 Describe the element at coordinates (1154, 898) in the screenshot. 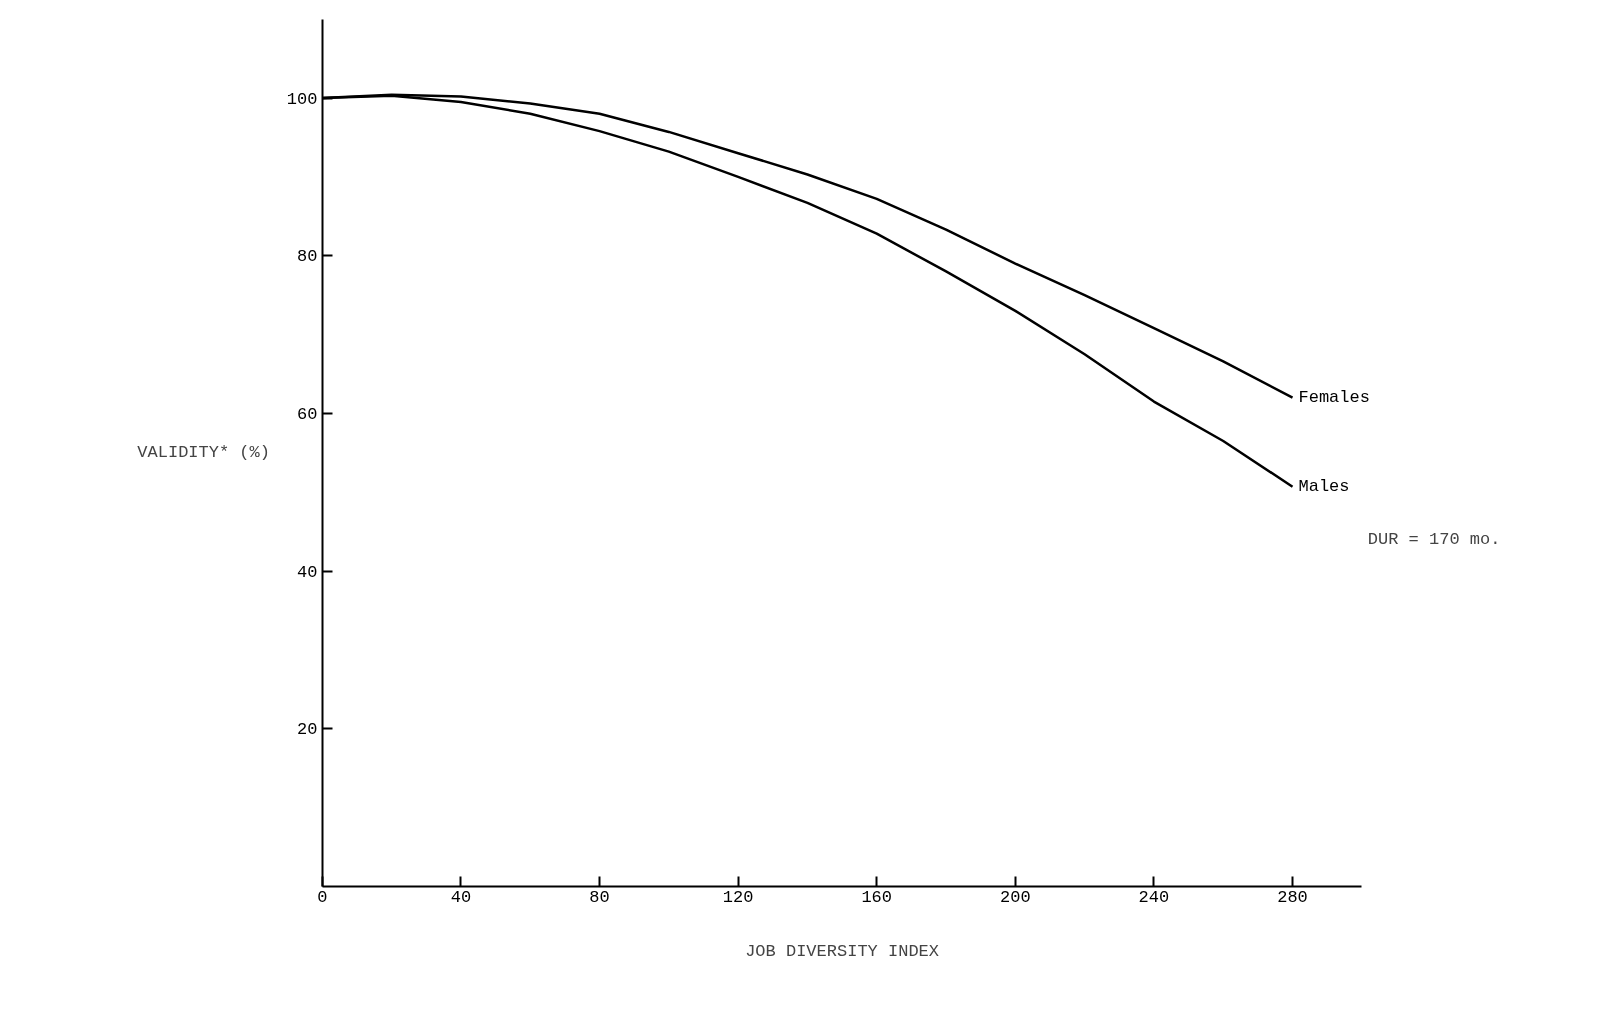

I see `x-tick-label: 240` at that location.